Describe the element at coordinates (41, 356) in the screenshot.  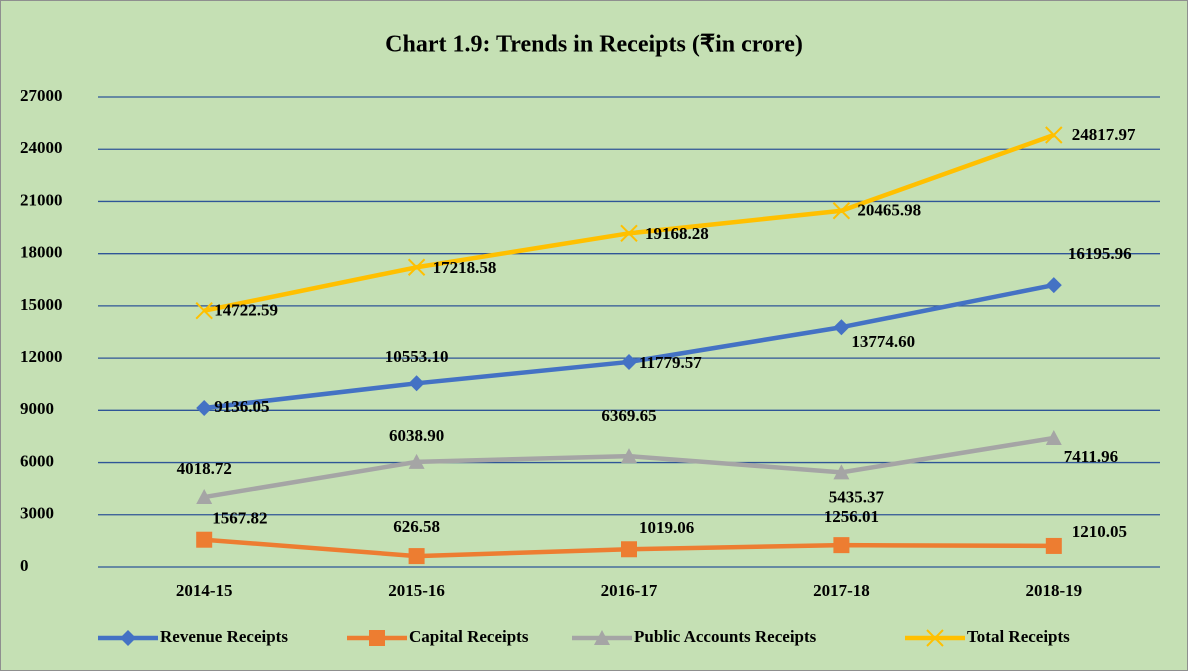
I see `y-tick-label: 12000` at that location.